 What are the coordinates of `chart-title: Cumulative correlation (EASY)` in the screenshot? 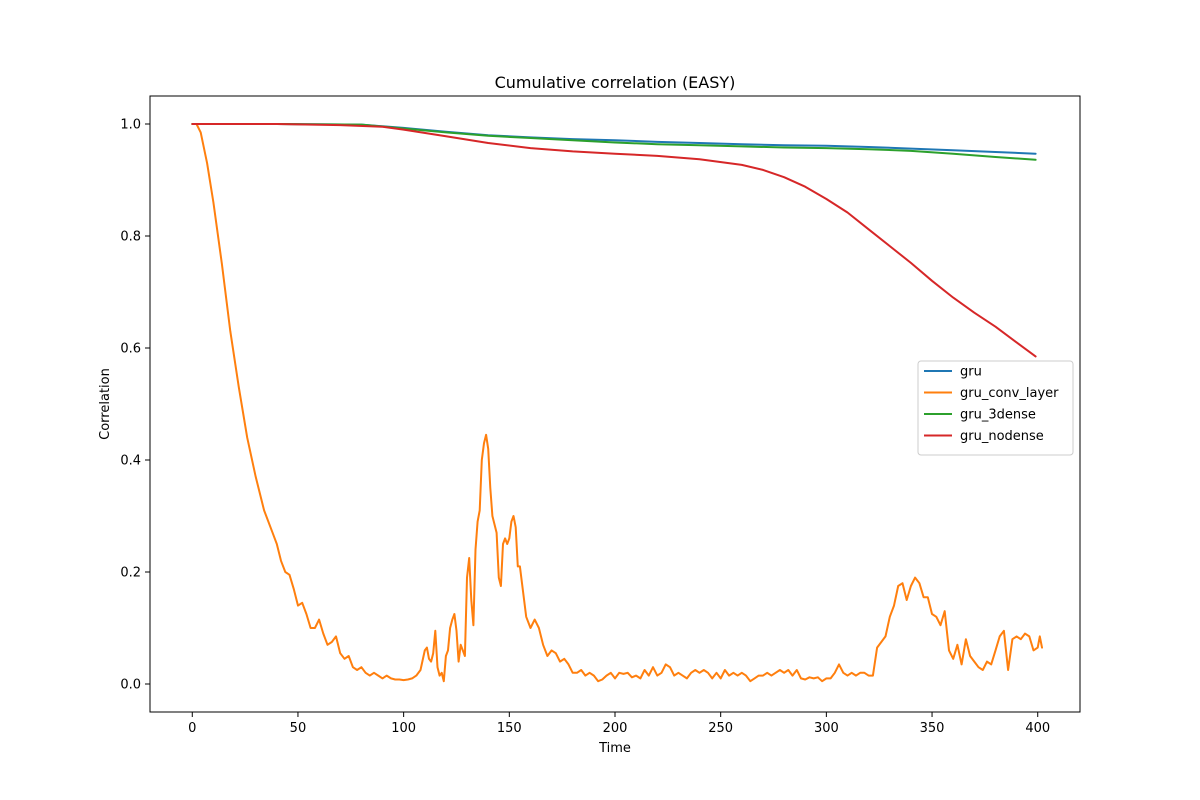 It's located at (615, 82).